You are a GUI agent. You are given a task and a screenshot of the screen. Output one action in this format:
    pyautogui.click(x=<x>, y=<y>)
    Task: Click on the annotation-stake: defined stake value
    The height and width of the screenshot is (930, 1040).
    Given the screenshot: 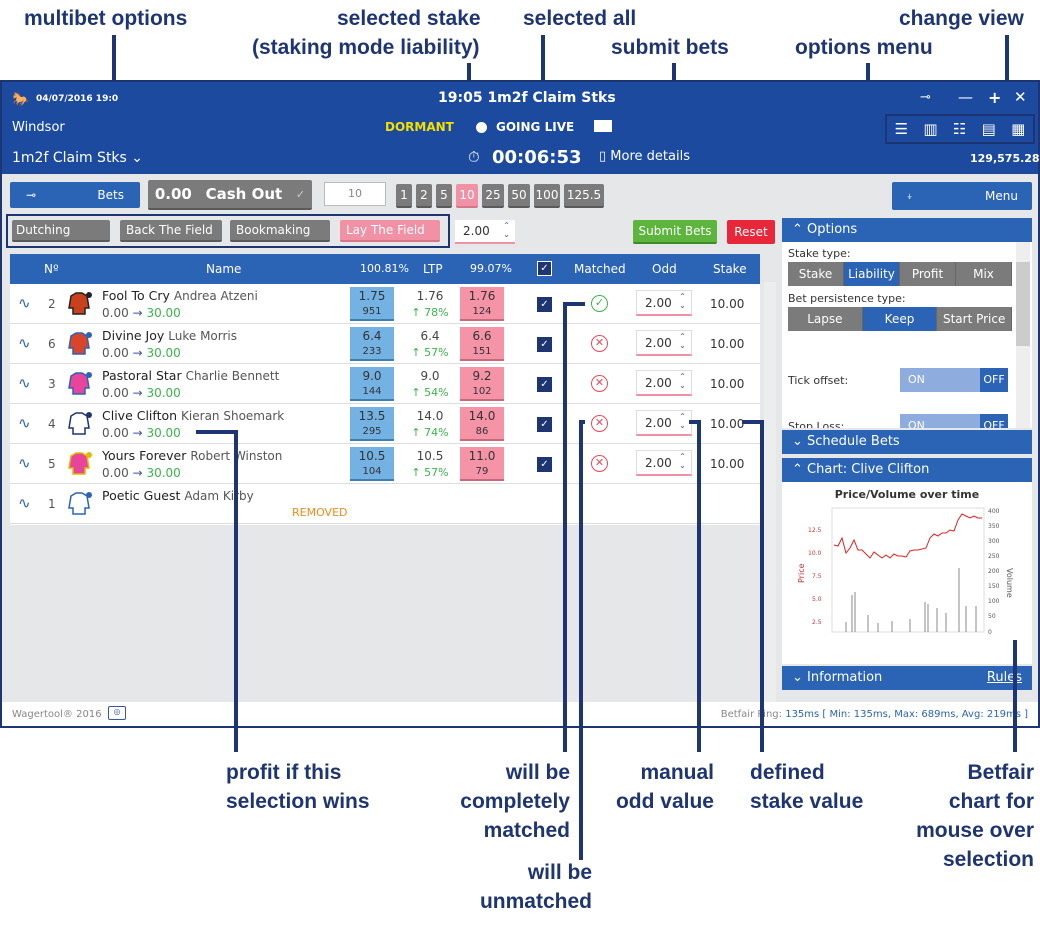 What is the action you would take?
    pyautogui.click(x=807, y=787)
    